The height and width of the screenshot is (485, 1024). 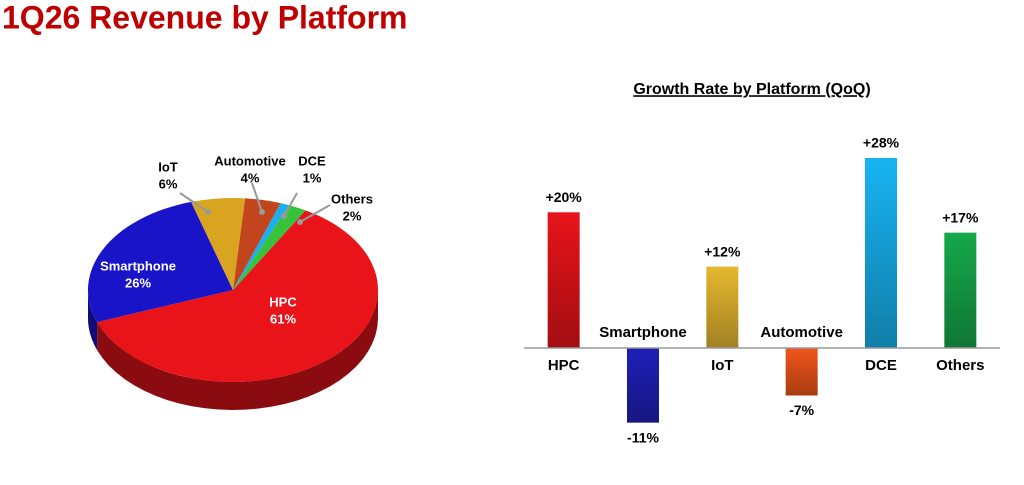 I want to click on slice-label: Automotive, so click(x=250, y=160).